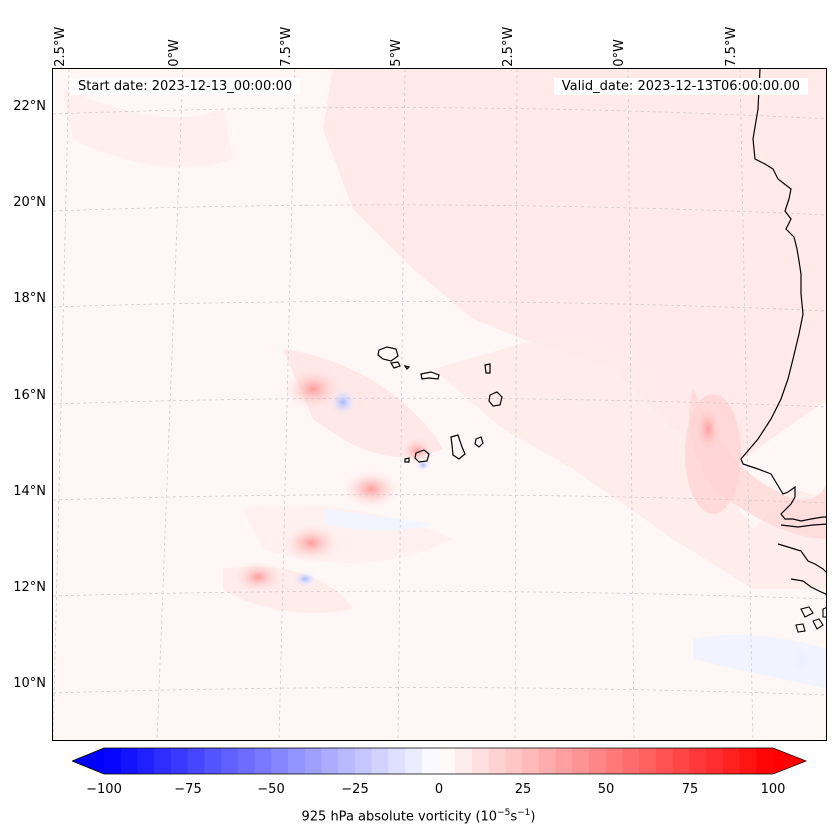  What do you see at coordinates (185, 86) in the screenshot?
I see `start-date-label: Start date: 2023-12-13_00:00:00` at bounding box center [185, 86].